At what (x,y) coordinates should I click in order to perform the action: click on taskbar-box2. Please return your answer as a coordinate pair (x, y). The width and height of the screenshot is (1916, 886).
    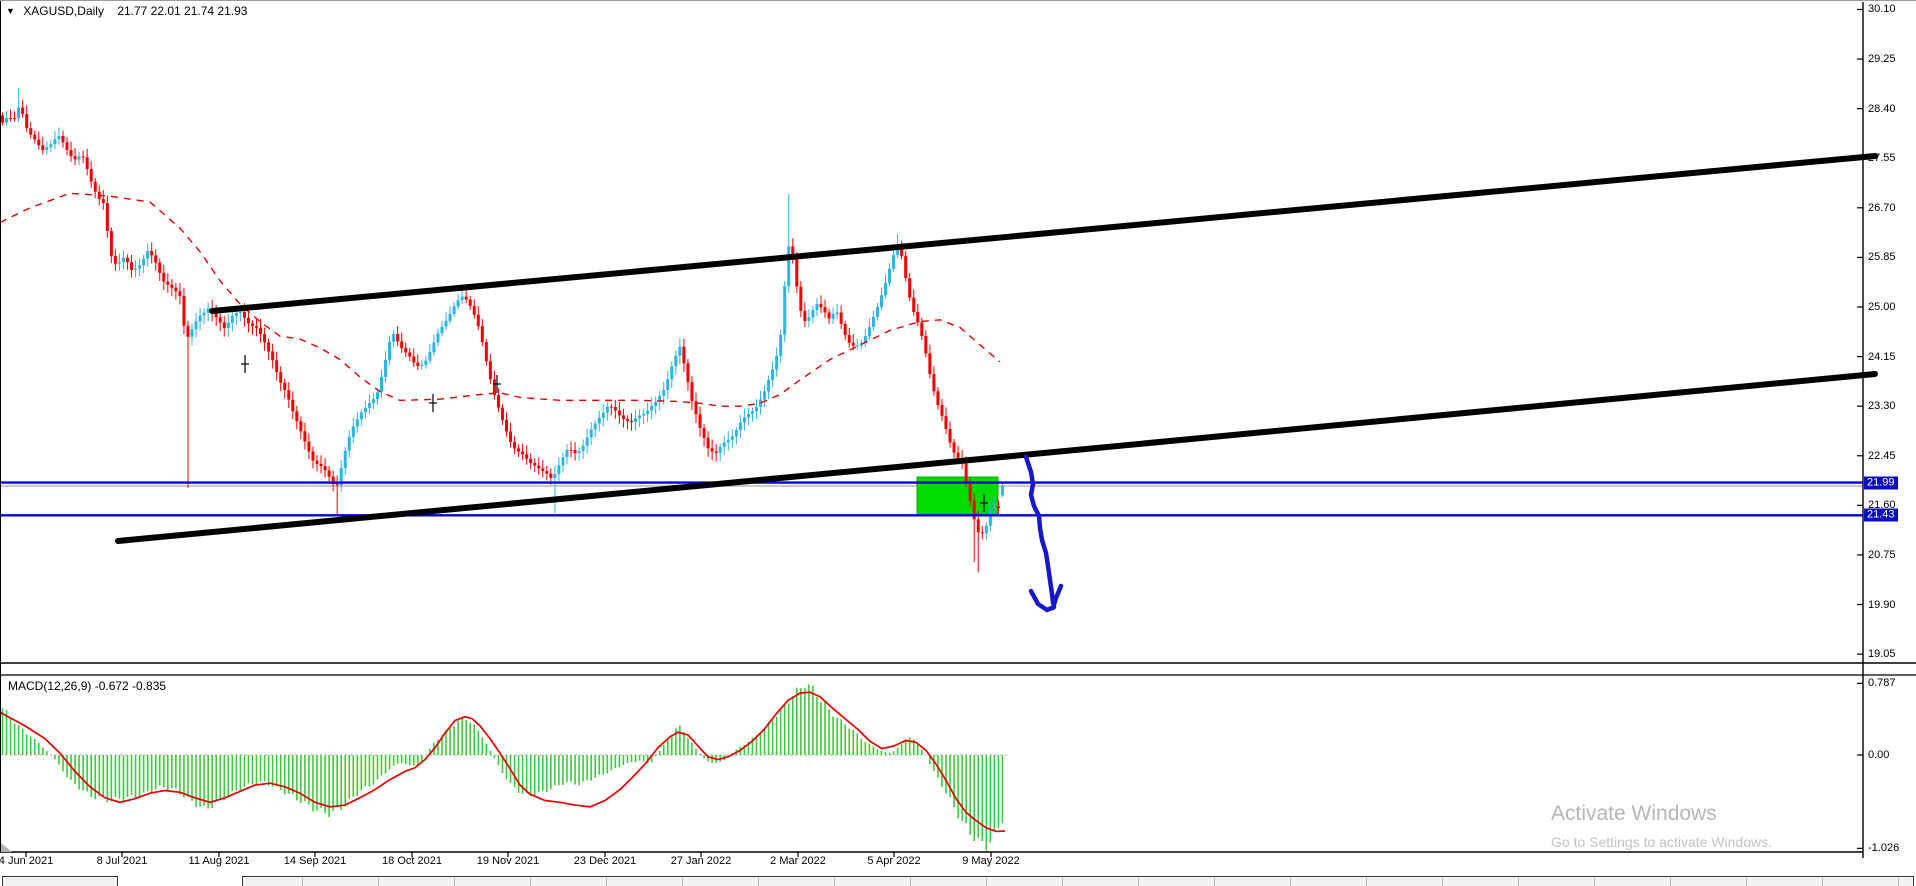
    Looking at the image, I should click on (1078, 881).